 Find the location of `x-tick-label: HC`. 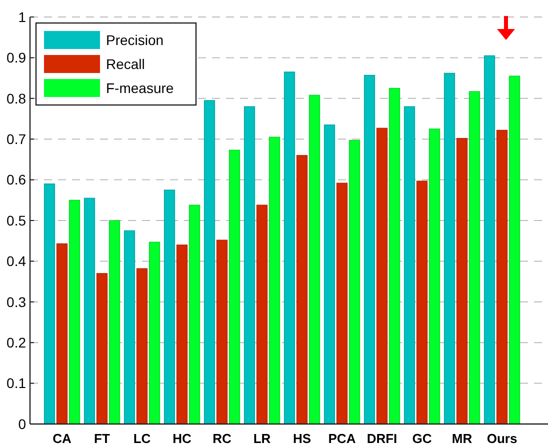

x-tick-label: HC is located at coordinates (182, 438).